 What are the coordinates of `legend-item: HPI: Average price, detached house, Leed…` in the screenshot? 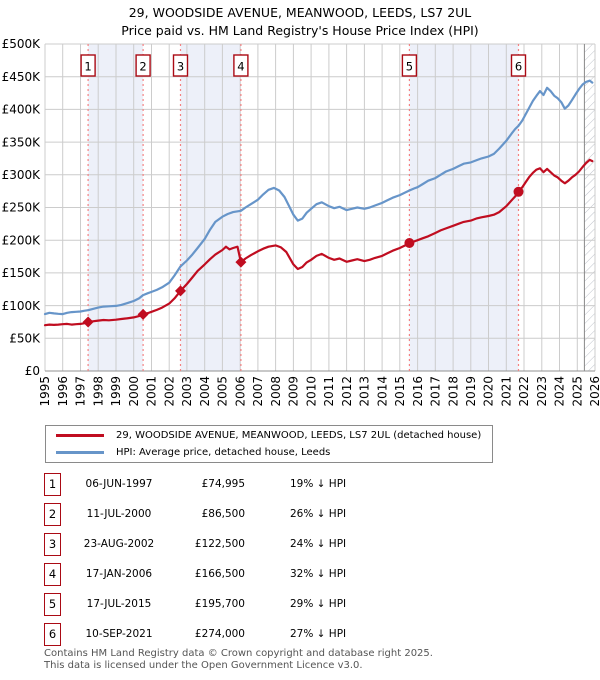 It's located at (269, 453).